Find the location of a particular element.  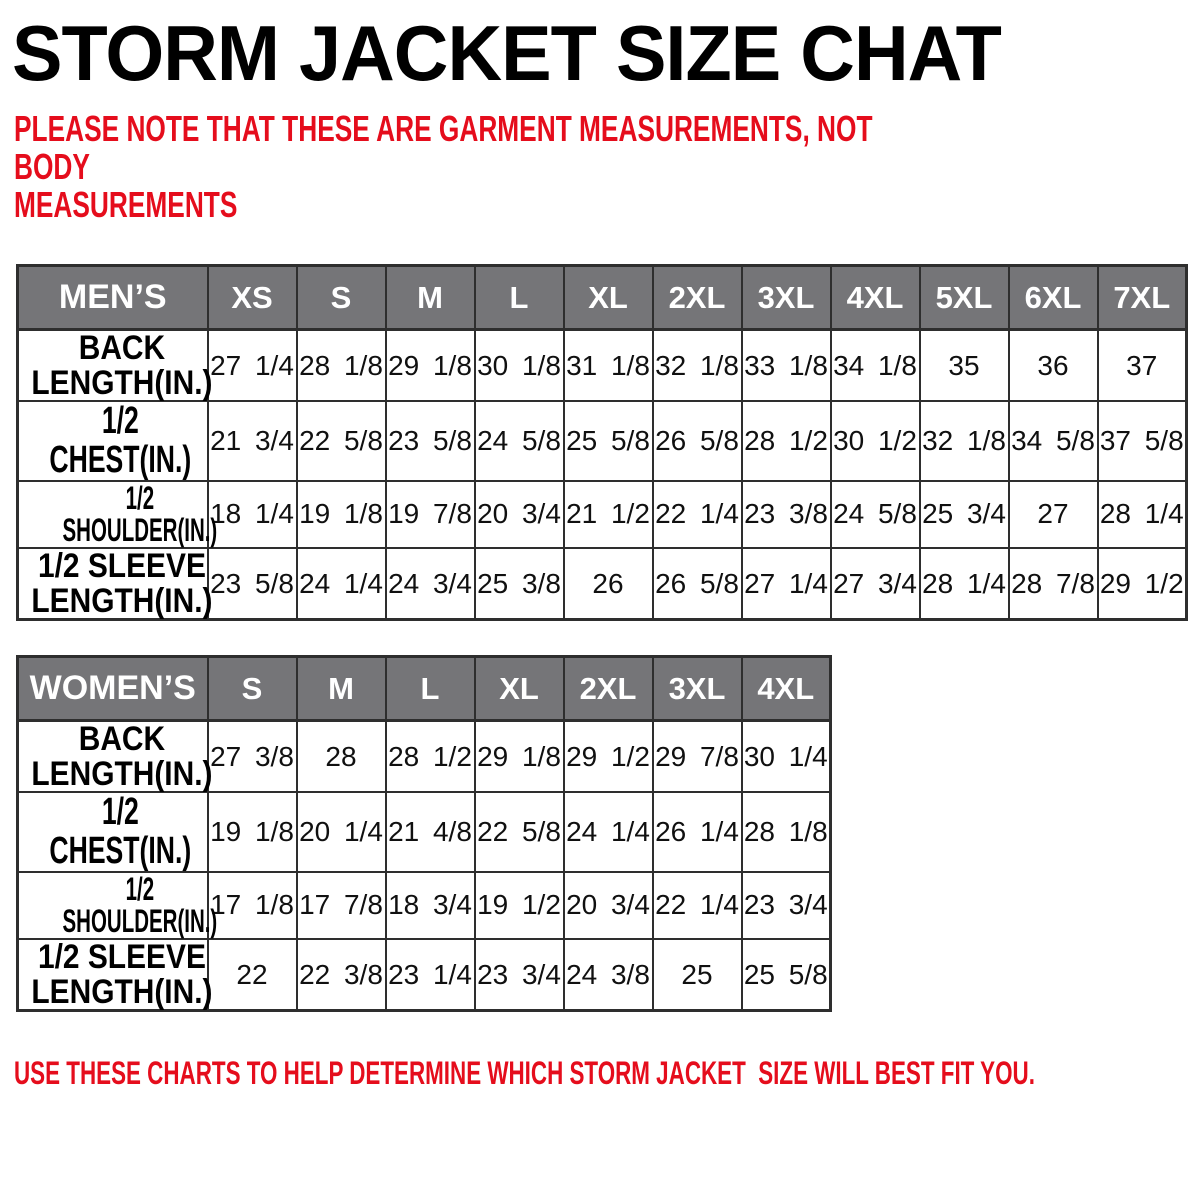

measurement-value: 18 3/4 is located at coordinates (430, 905).